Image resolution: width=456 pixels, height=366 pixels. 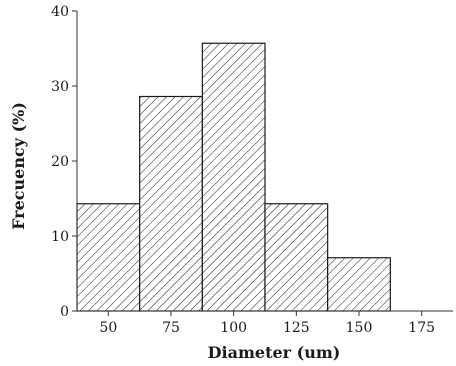 I want to click on x-tick-label-125: 125, so click(x=296, y=328).